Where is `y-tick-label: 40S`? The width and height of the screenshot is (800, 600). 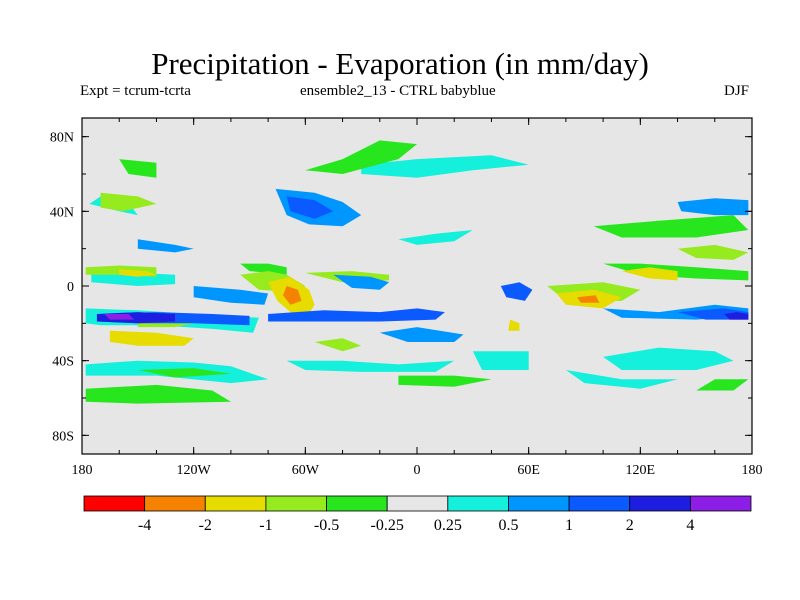 y-tick-label: 40S is located at coordinates (63, 362).